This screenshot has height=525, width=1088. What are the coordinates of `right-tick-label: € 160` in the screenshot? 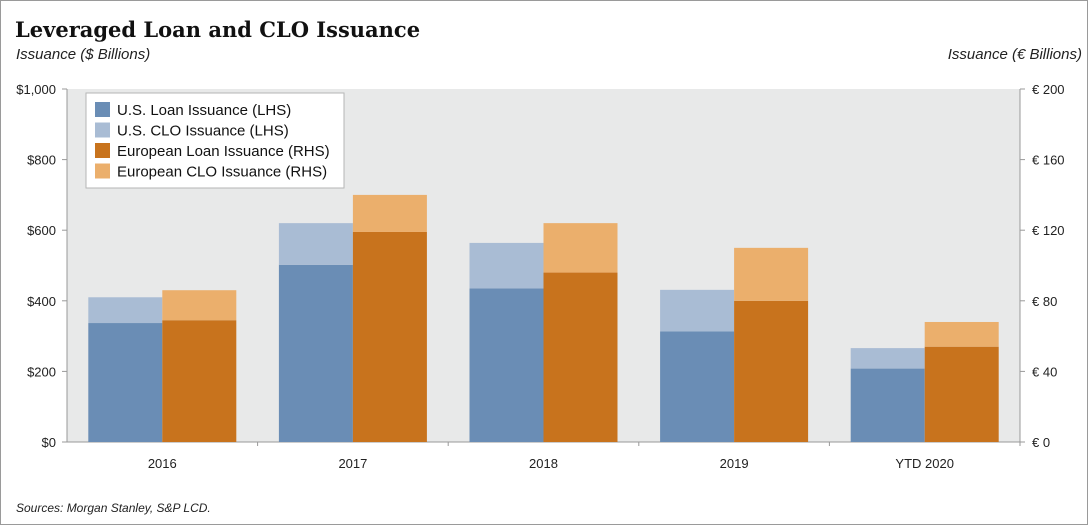 It's located at (1048, 160).